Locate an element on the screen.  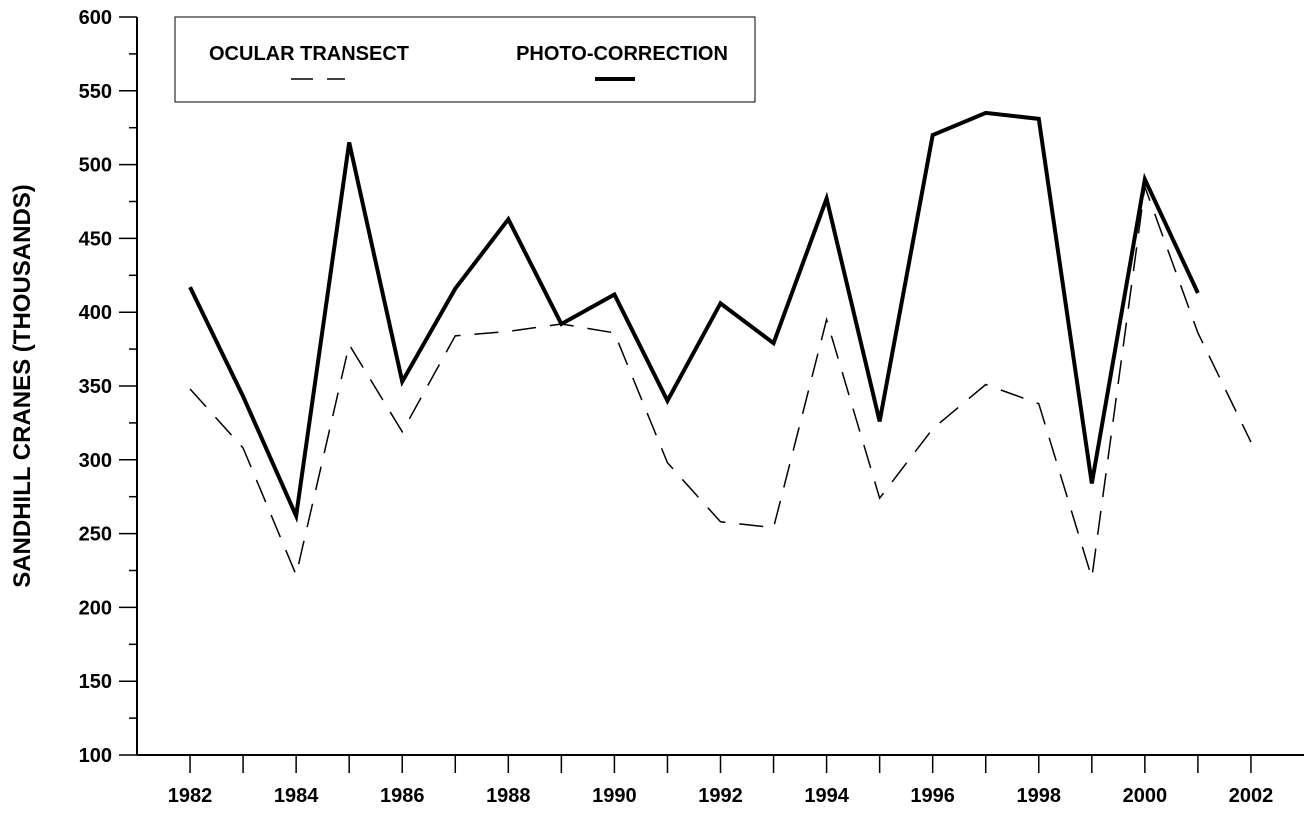
y-tick-label: 600 is located at coordinates (95, 18).